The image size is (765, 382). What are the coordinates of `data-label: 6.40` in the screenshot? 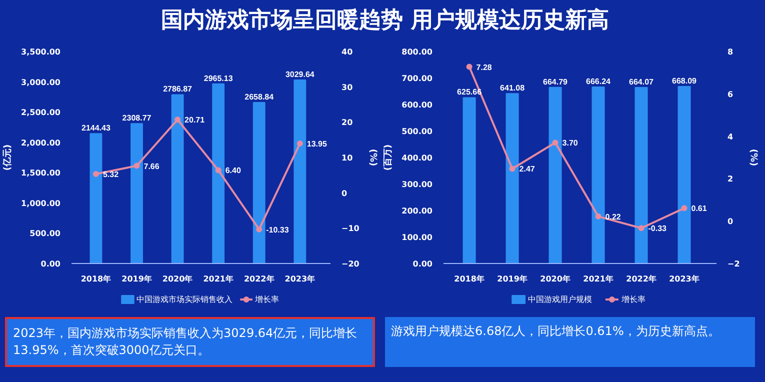 It's located at (233, 171).